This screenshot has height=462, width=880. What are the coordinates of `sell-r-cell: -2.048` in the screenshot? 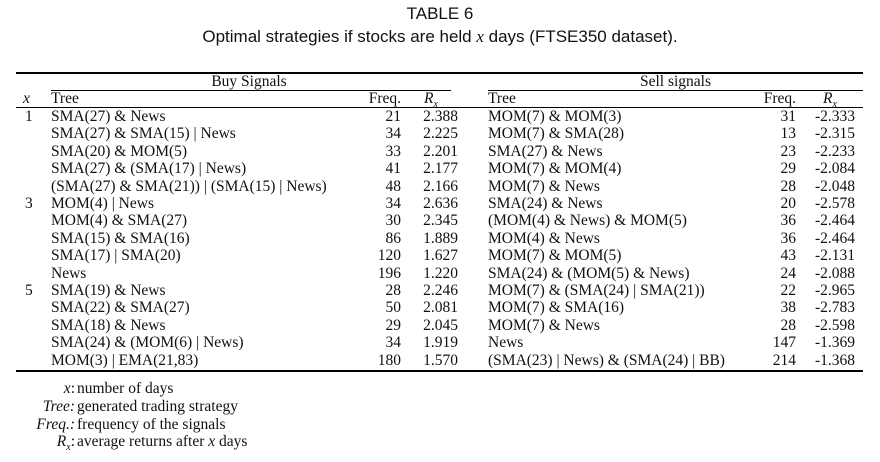 It's located at (834, 186).